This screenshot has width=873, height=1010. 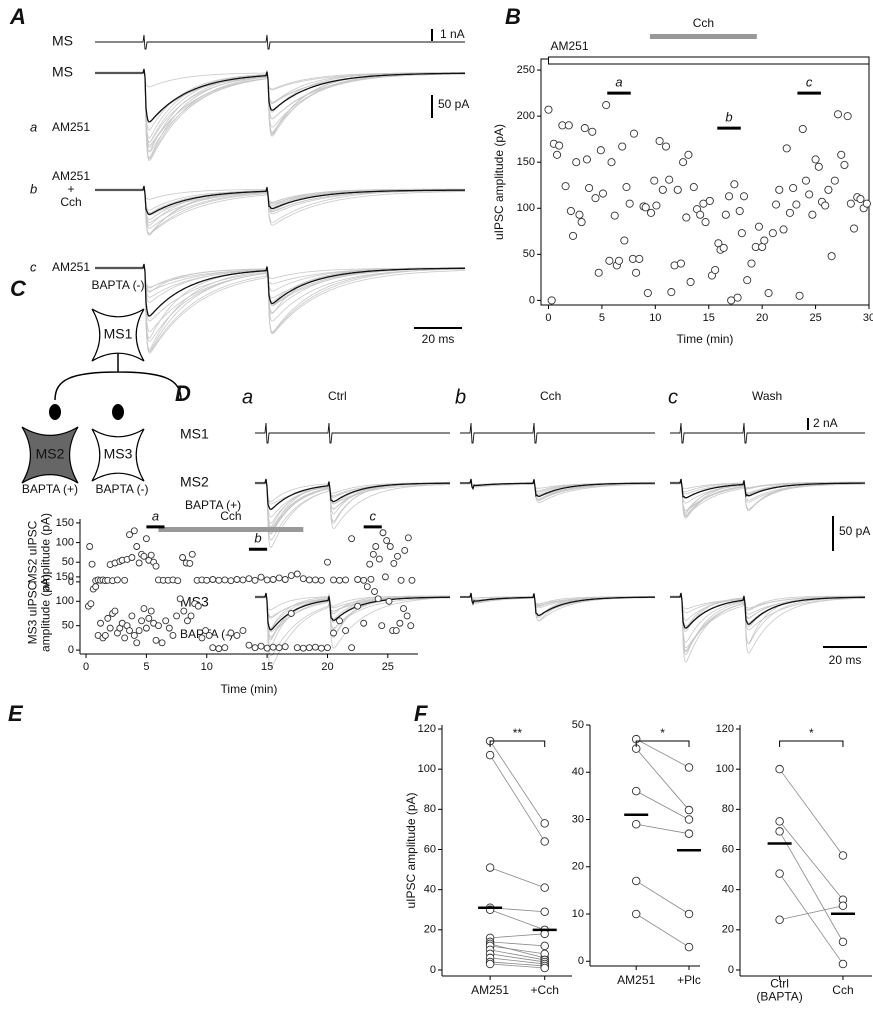 What do you see at coordinates (421, 713) in the screenshot?
I see `panel-letter: F` at bounding box center [421, 713].